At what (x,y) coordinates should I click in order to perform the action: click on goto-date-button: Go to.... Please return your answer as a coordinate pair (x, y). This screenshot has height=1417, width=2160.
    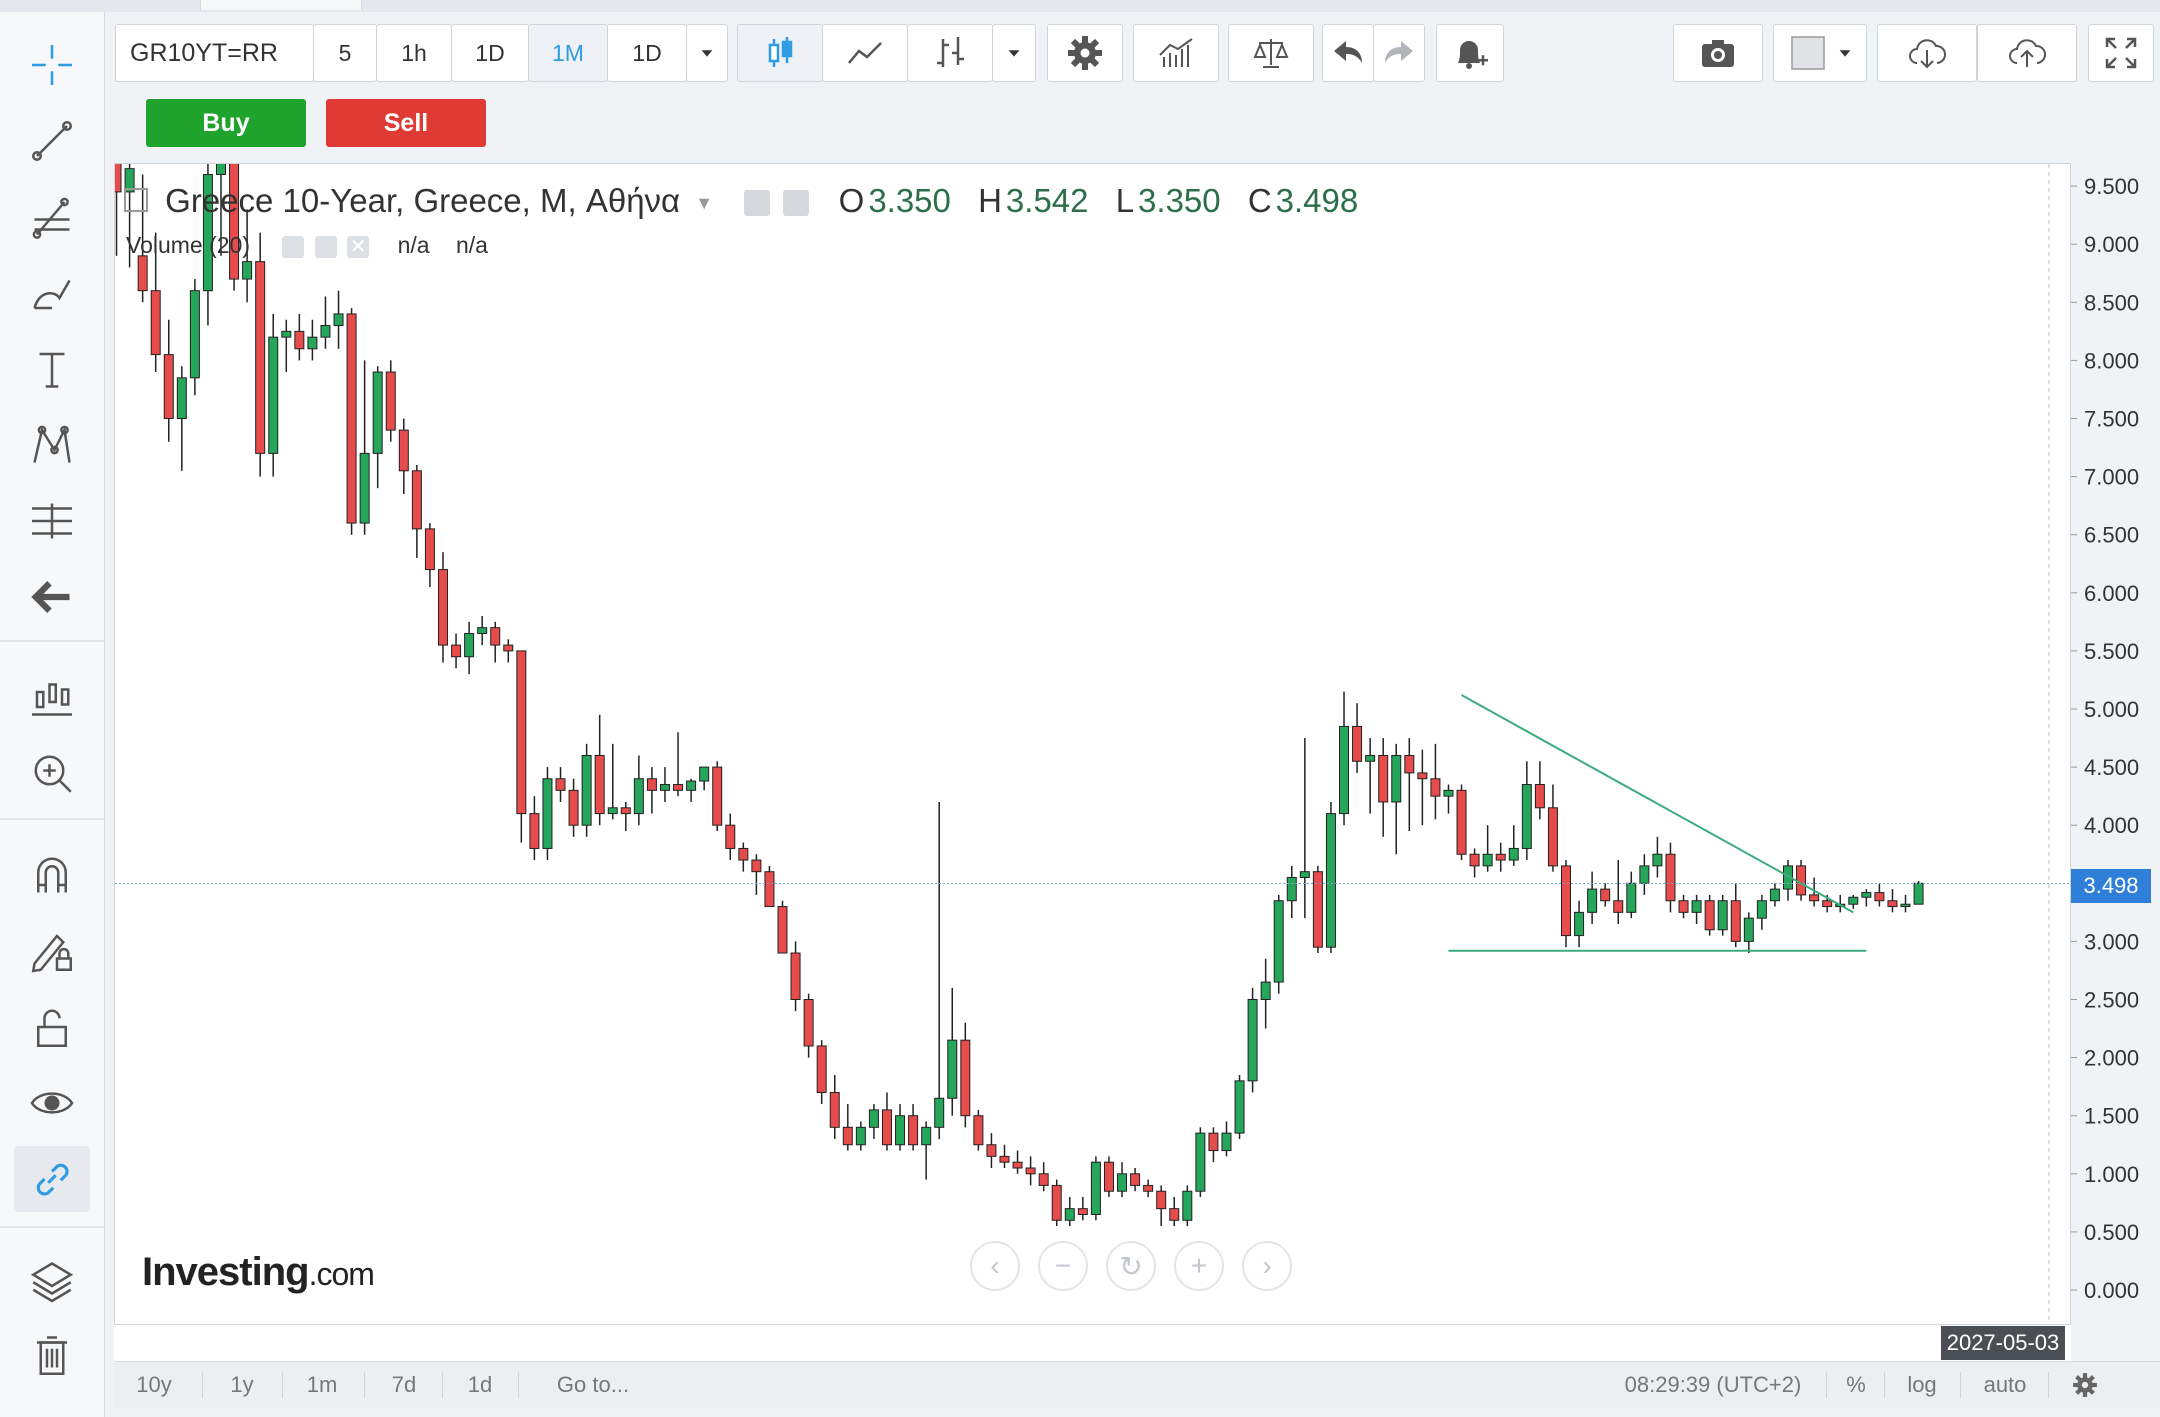
    Looking at the image, I should click on (593, 1384).